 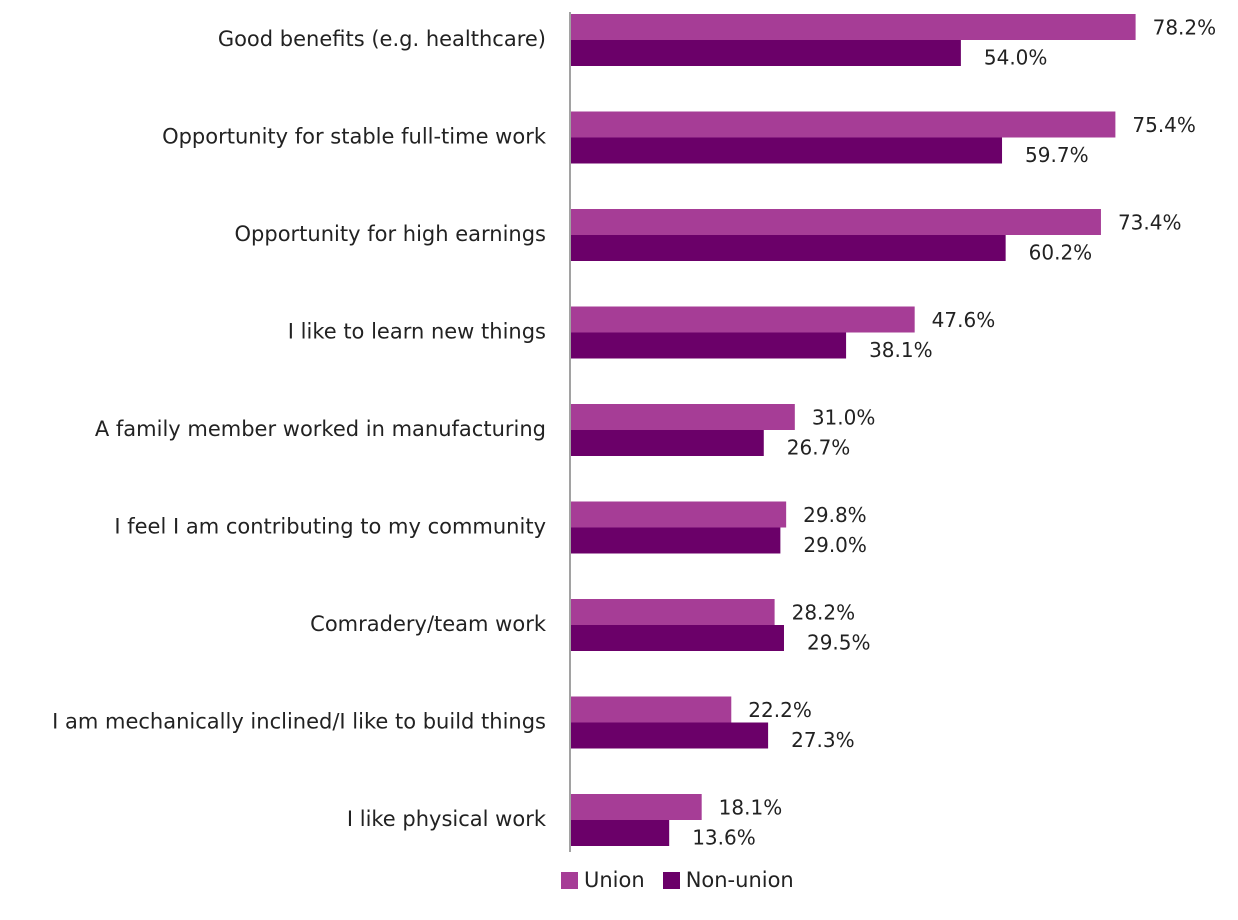 What do you see at coordinates (751, 808) in the screenshot?
I see `value-label-union: 18.1%` at bounding box center [751, 808].